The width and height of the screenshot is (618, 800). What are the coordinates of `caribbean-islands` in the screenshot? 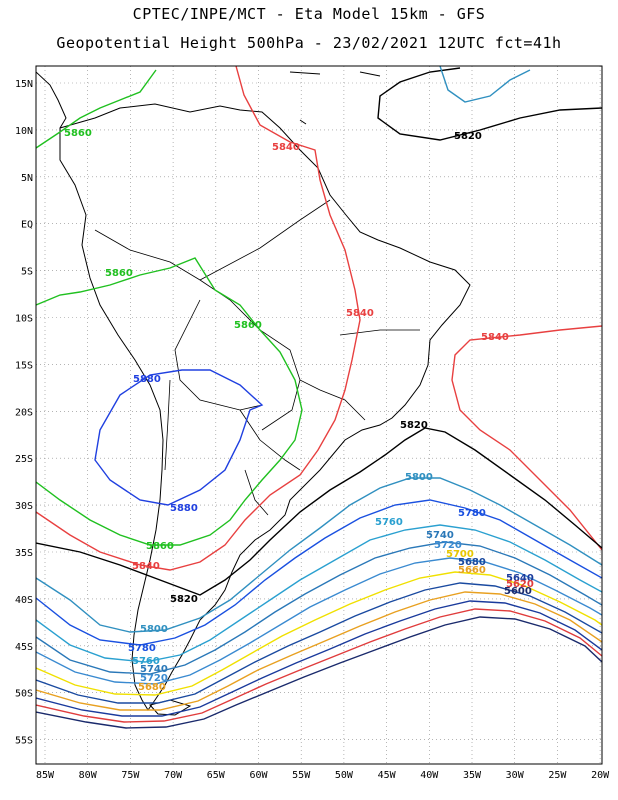 It's located at (335, 98).